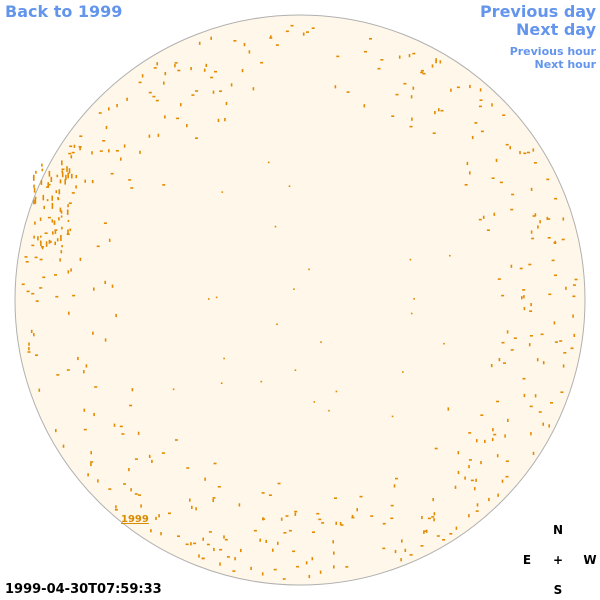 The width and height of the screenshot is (600, 600). I want to click on next-day-link: Next day, so click(556, 29).